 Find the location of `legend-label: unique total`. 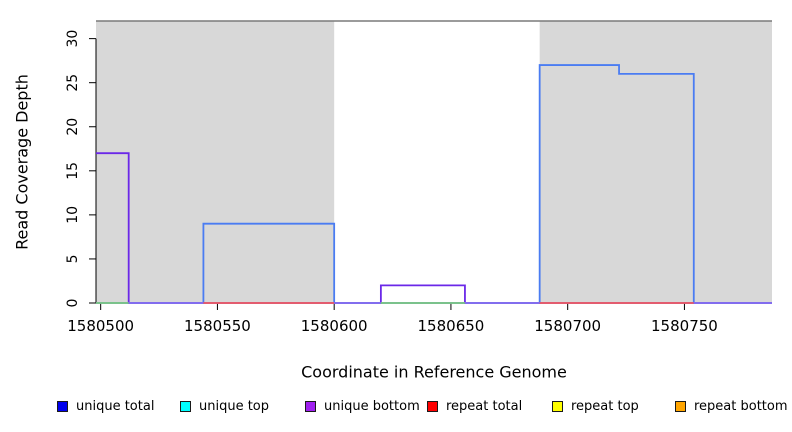

legend-label: unique total is located at coordinates (115, 406).